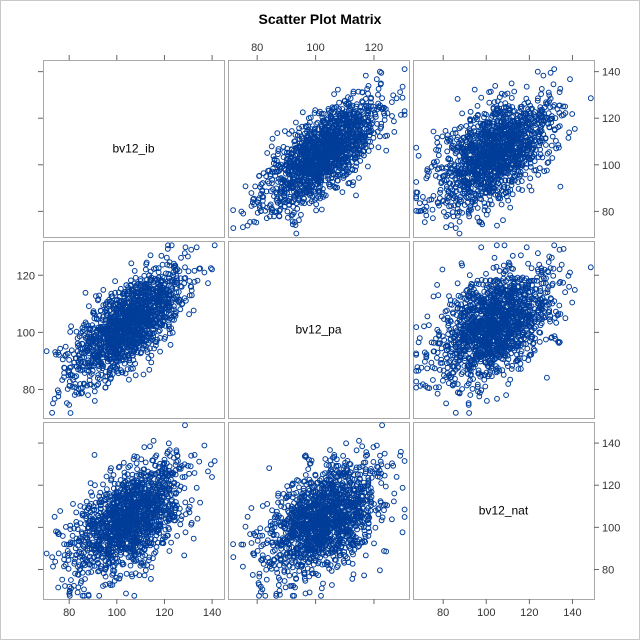 Image resolution: width=640 pixels, height=640 pixels. I want to click on variable-label-bv12_ib: bv12_ib, so click(133, 149).